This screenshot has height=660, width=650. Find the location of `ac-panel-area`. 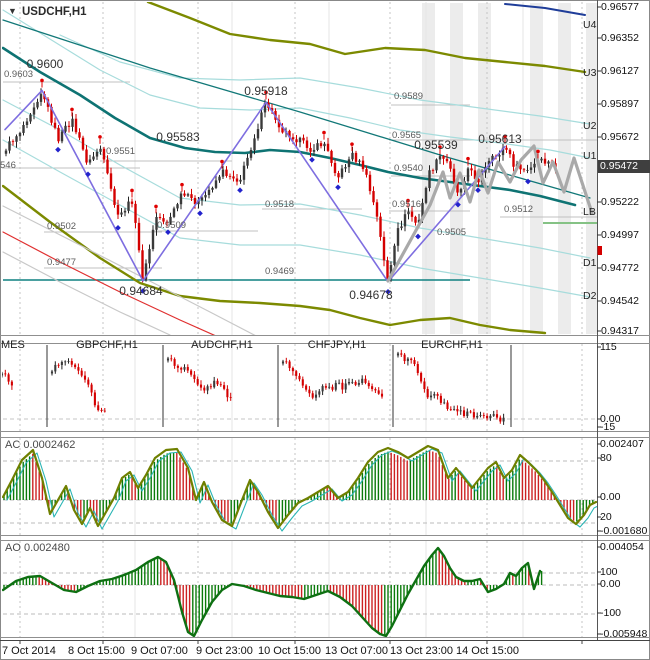

ac-panel-area is located at coordinates (299, 486).